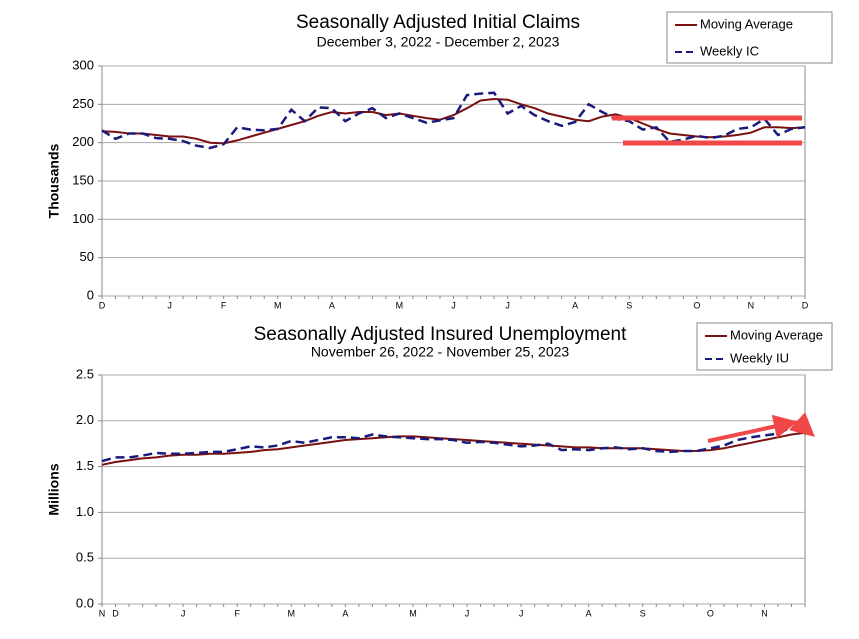 This screenshot has width=859, height=639. What do you see at coordinates (85, 373) in the screenshot?
I see `y-tick-label: 2.5` at bounding box center [85, 373].